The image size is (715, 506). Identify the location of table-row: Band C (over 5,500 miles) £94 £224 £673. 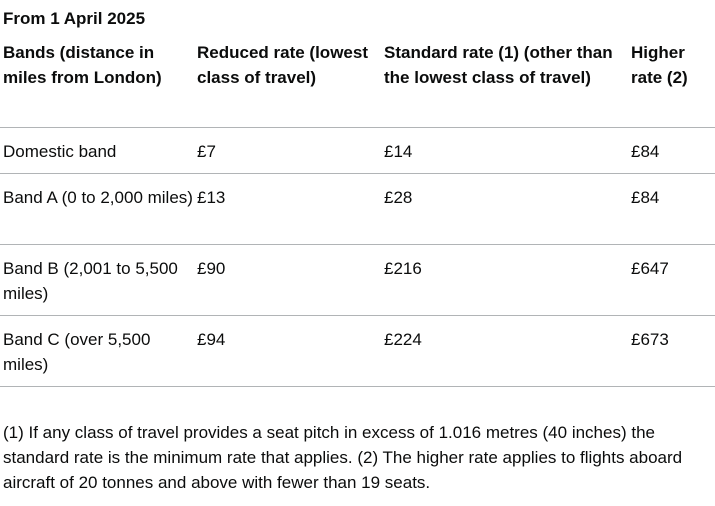
(357, 351).